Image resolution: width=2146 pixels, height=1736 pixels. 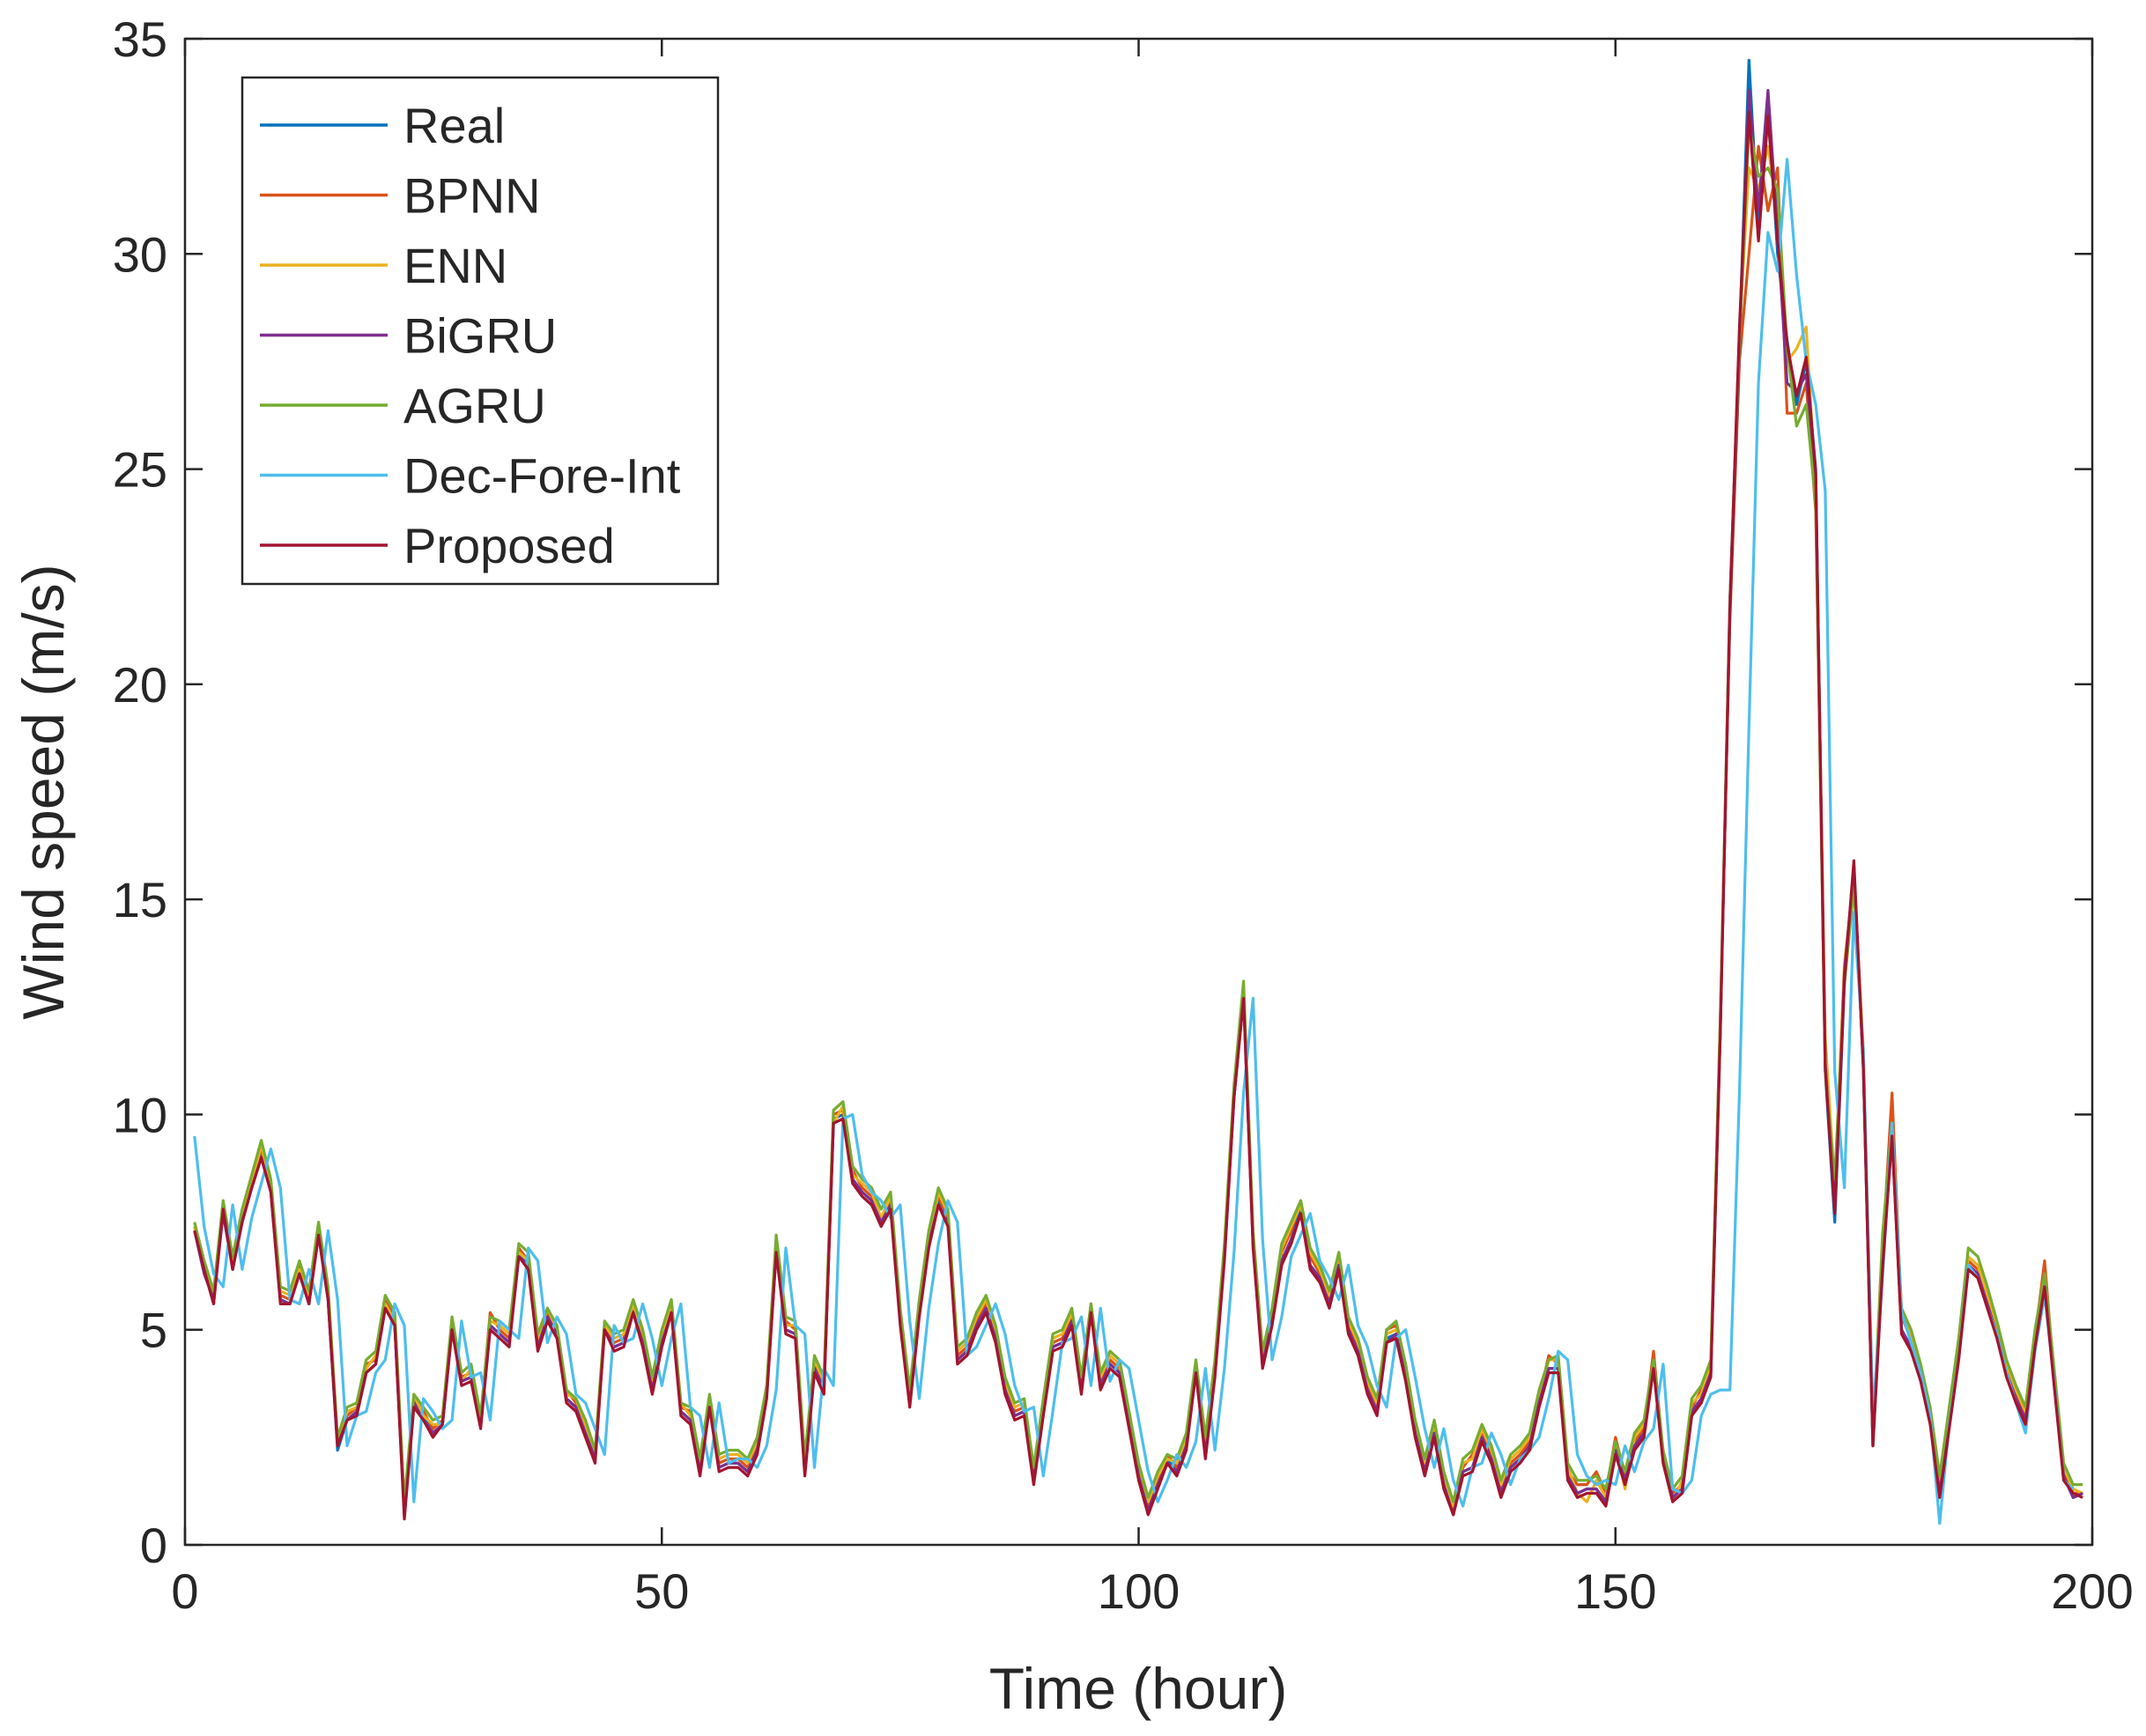 What do you see at coordinates (1138, 1688) in the screenshot?
I see `x-axis-label: Time (hour)` at bounding box center [1138, 1688].